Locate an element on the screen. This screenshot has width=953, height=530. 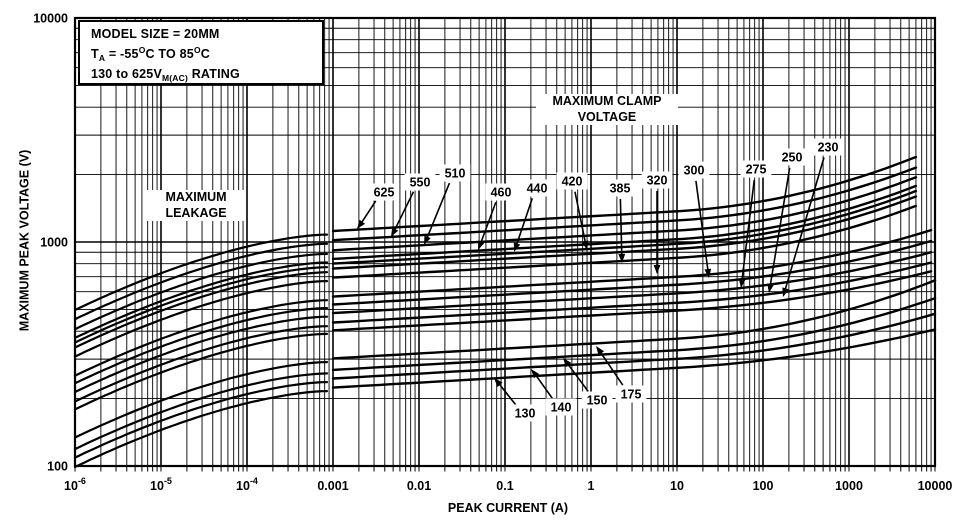
x-tick-label: 1 is located at coordinates (591, 486).